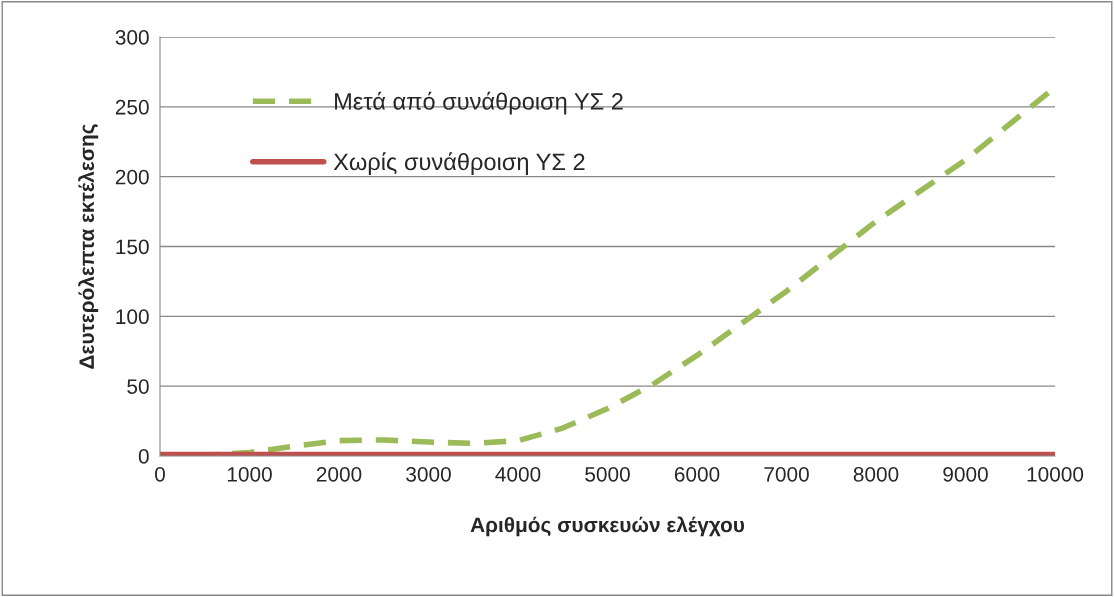 This screenshot has width=1114, height=597. What do you see at coordinates (339, 474) in the screenshot?
I see `x-tick-label: 2000` at bounding box center [339, 474].